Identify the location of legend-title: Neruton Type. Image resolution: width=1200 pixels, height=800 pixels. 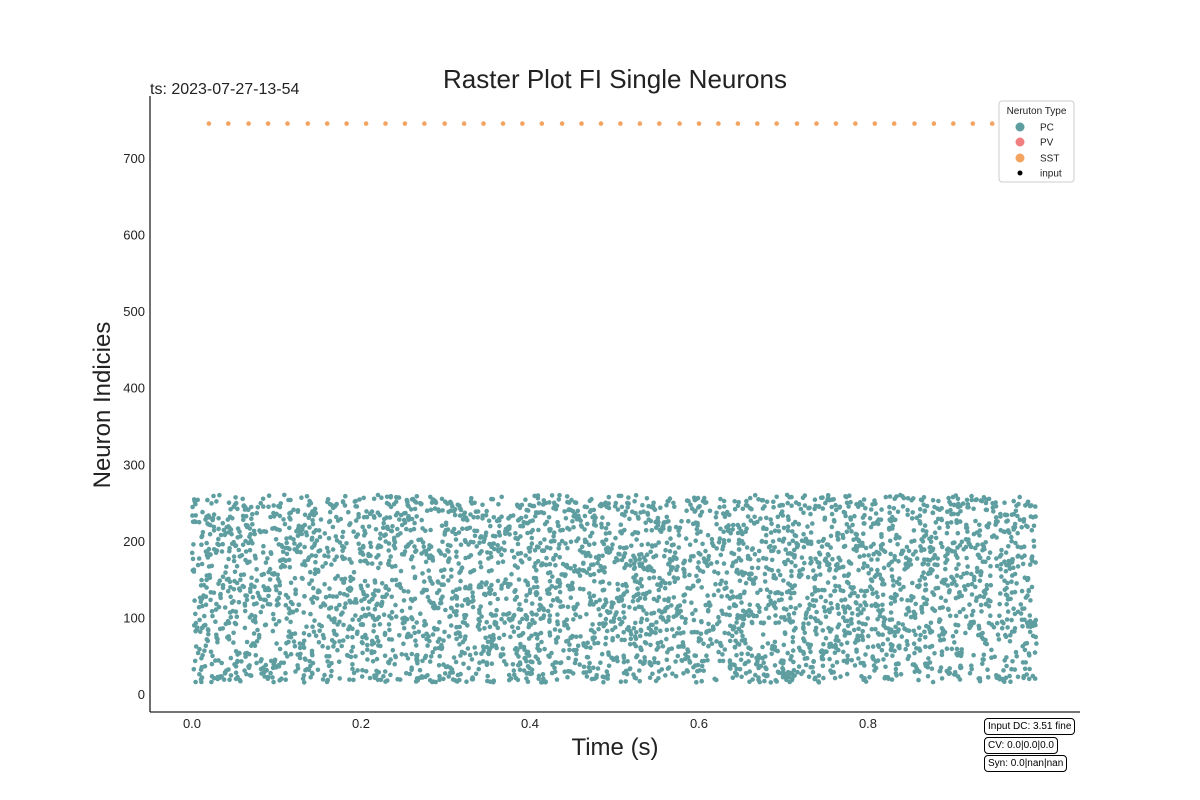
(1037, 111).